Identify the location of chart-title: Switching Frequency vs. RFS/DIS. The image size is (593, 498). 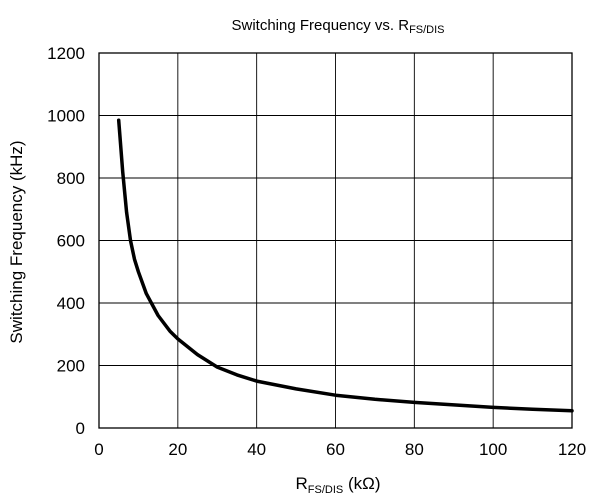
(337, 26).